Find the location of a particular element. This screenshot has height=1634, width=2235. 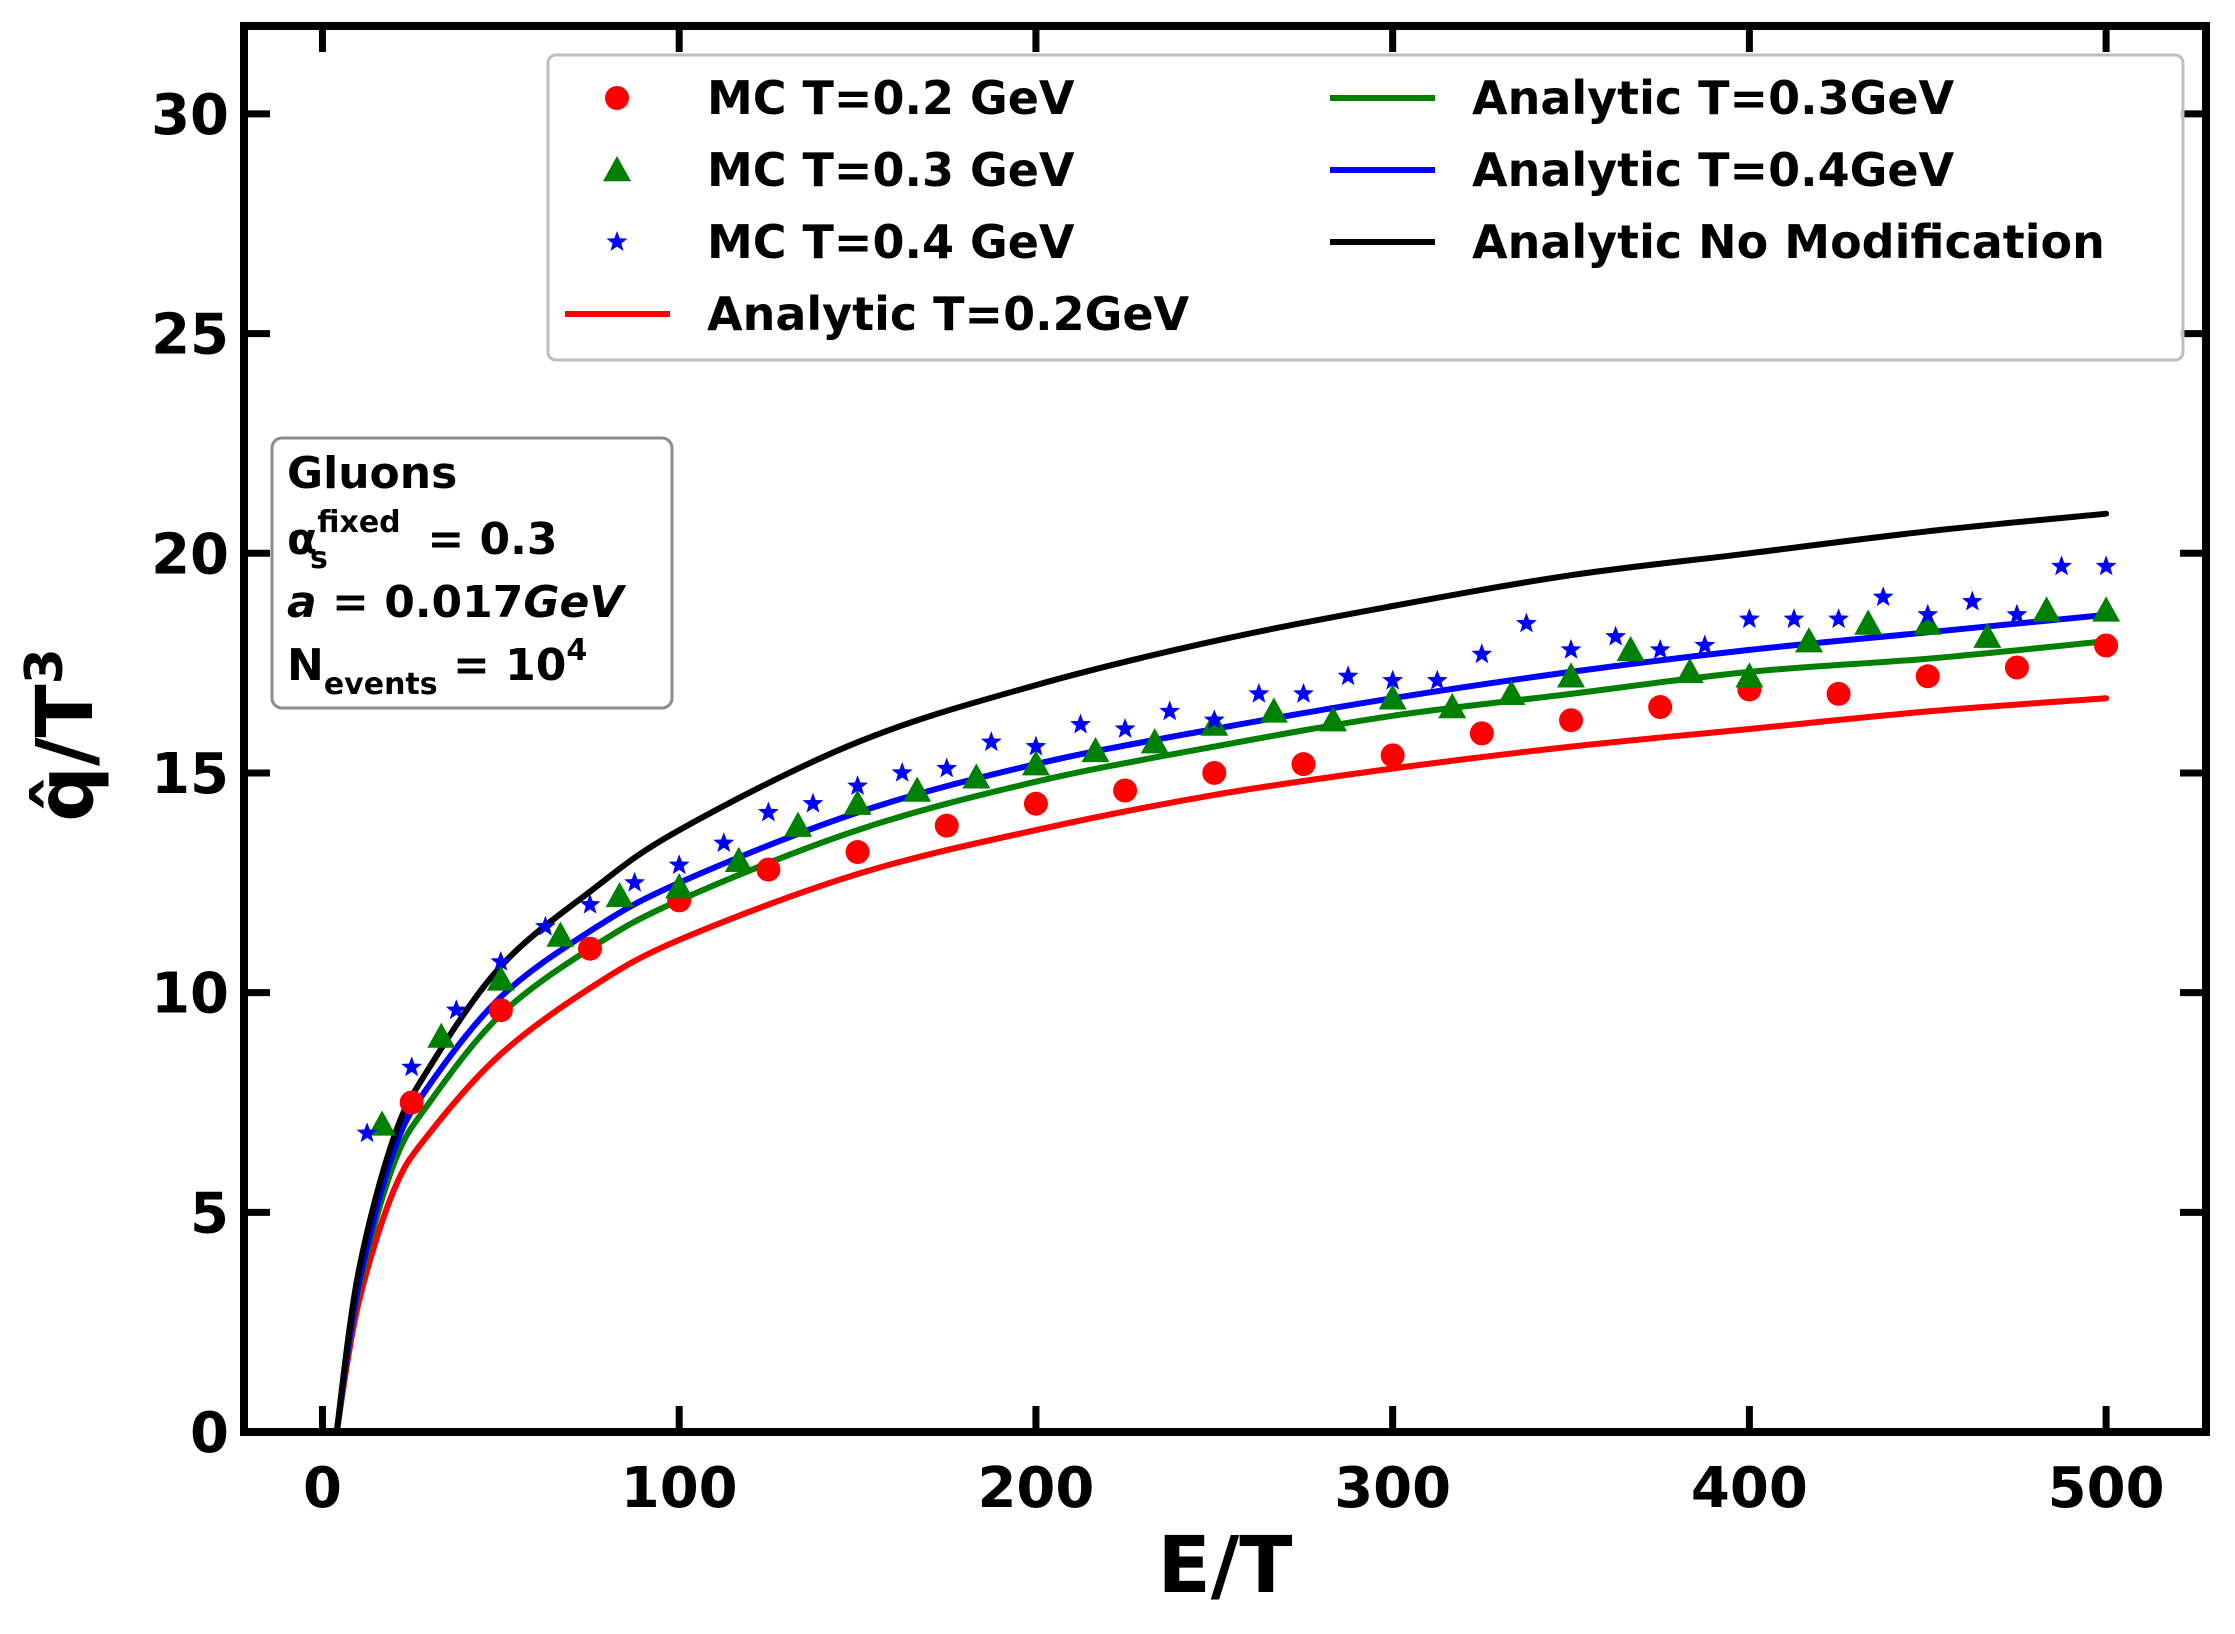

legend-entry: MC T=0.2 GeV is located at coordinates (840, 98).